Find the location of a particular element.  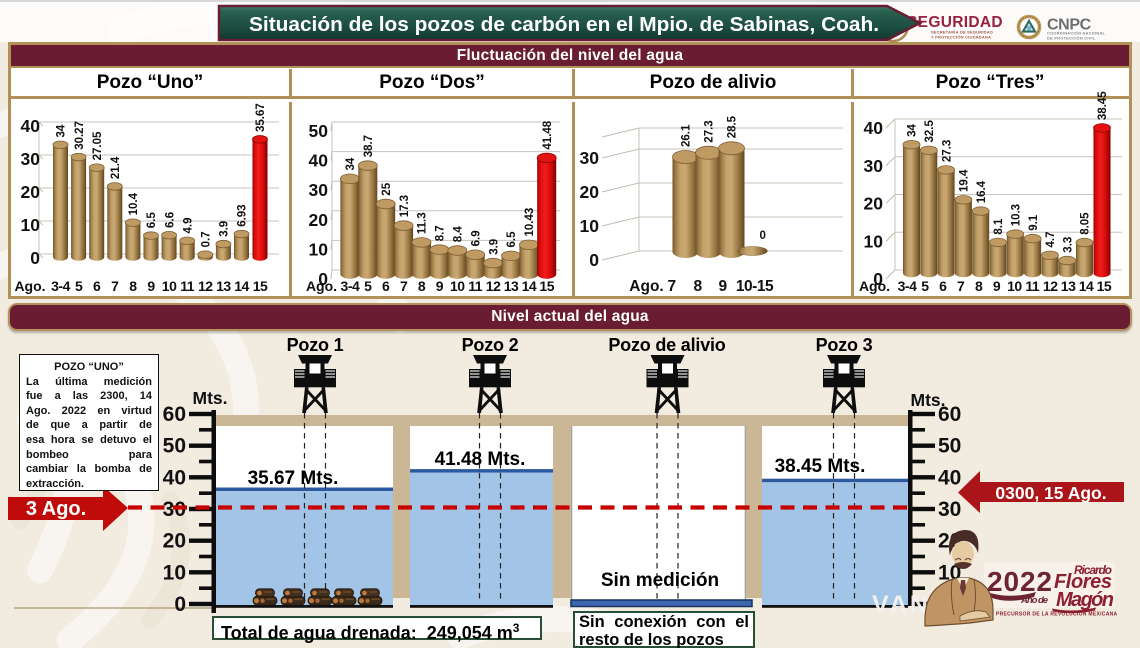

svg-text: Y PROTECCIÓN CIUDADANA is located at coordinates (961, 37).